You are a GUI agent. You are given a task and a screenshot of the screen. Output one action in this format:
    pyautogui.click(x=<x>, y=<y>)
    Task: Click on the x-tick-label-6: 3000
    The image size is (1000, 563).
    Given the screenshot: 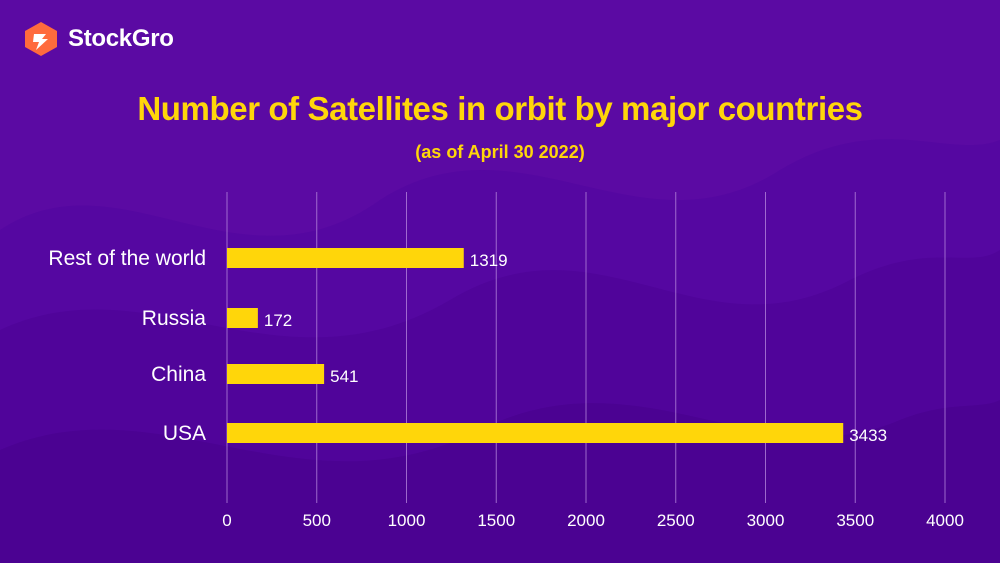 What is the action you would take?
    pyautogui.click(x=766, y=520)
    